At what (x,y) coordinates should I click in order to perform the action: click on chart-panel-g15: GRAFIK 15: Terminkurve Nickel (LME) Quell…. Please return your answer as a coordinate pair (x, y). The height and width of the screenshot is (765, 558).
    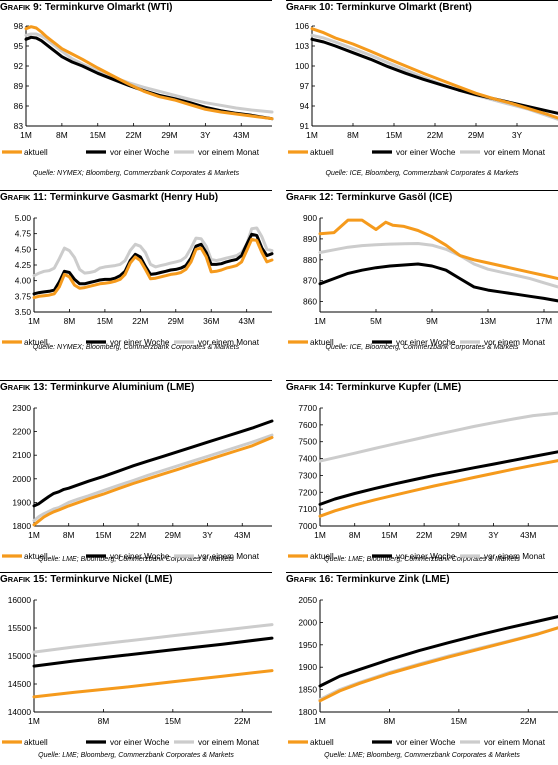
    Looking at the image, I should click on (137, 667).